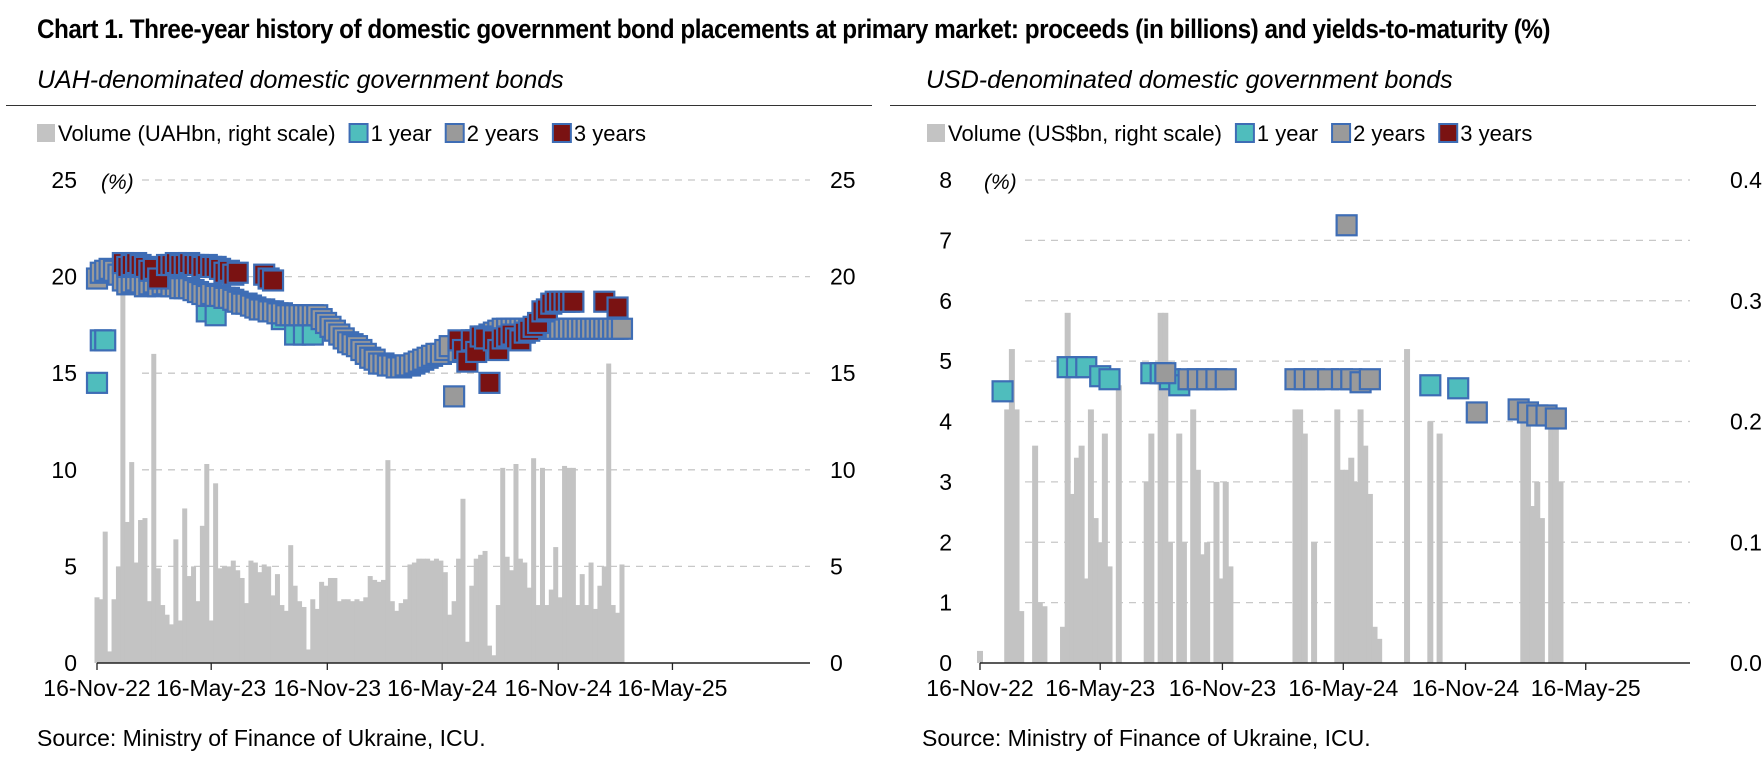  I want to click on right-tick-label: 0.1, so click(1746, 542).